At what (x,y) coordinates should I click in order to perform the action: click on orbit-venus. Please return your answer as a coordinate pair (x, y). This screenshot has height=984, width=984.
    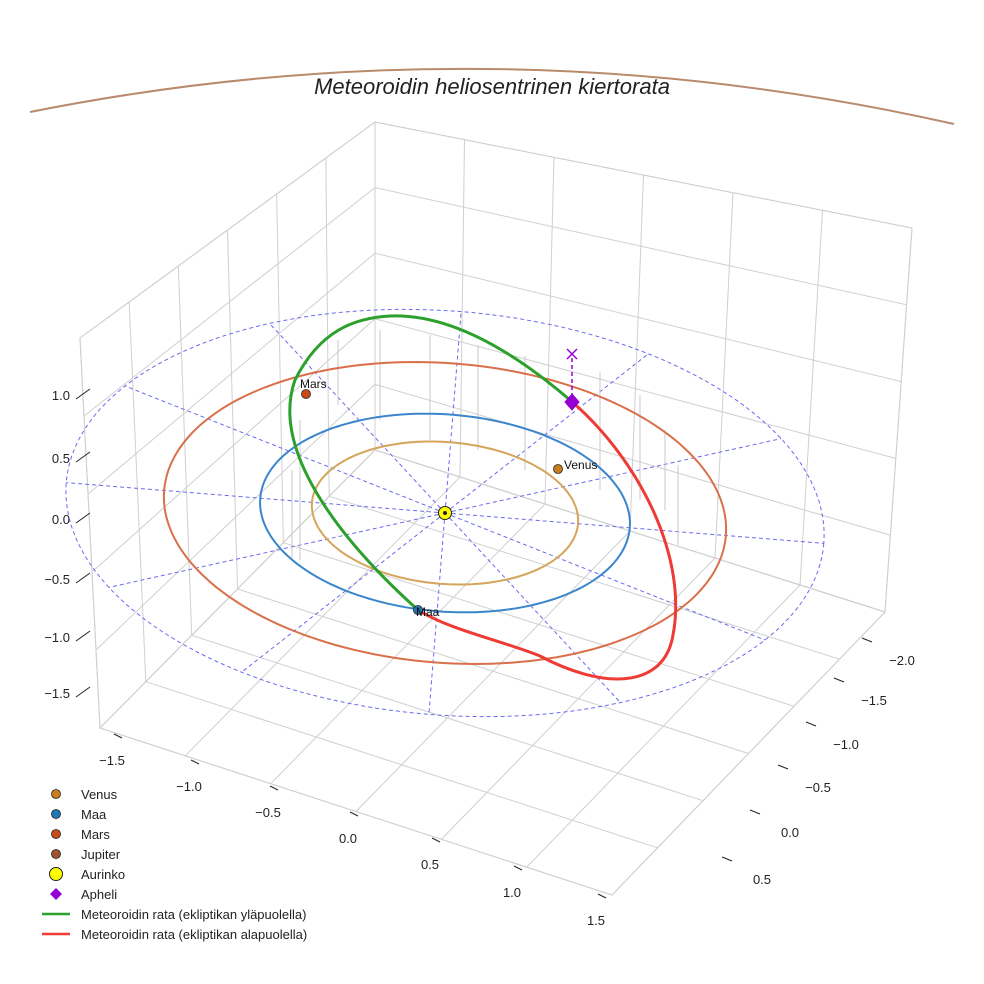
    Looking at the image, I should click on (445, 513).